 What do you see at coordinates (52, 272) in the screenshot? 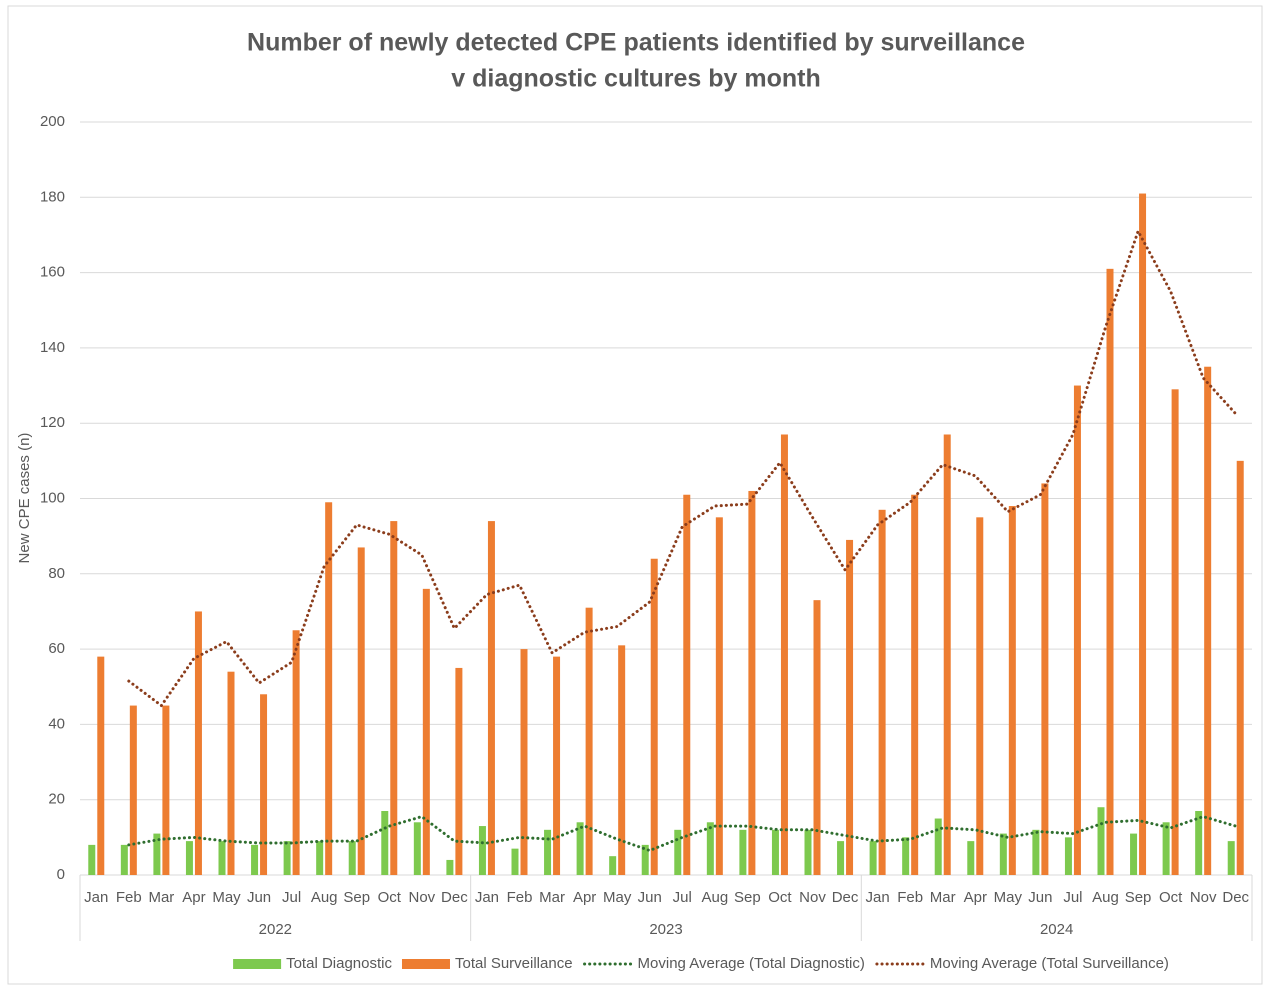
I see `y-tick-label: 160` at bounding box center [52, 272].